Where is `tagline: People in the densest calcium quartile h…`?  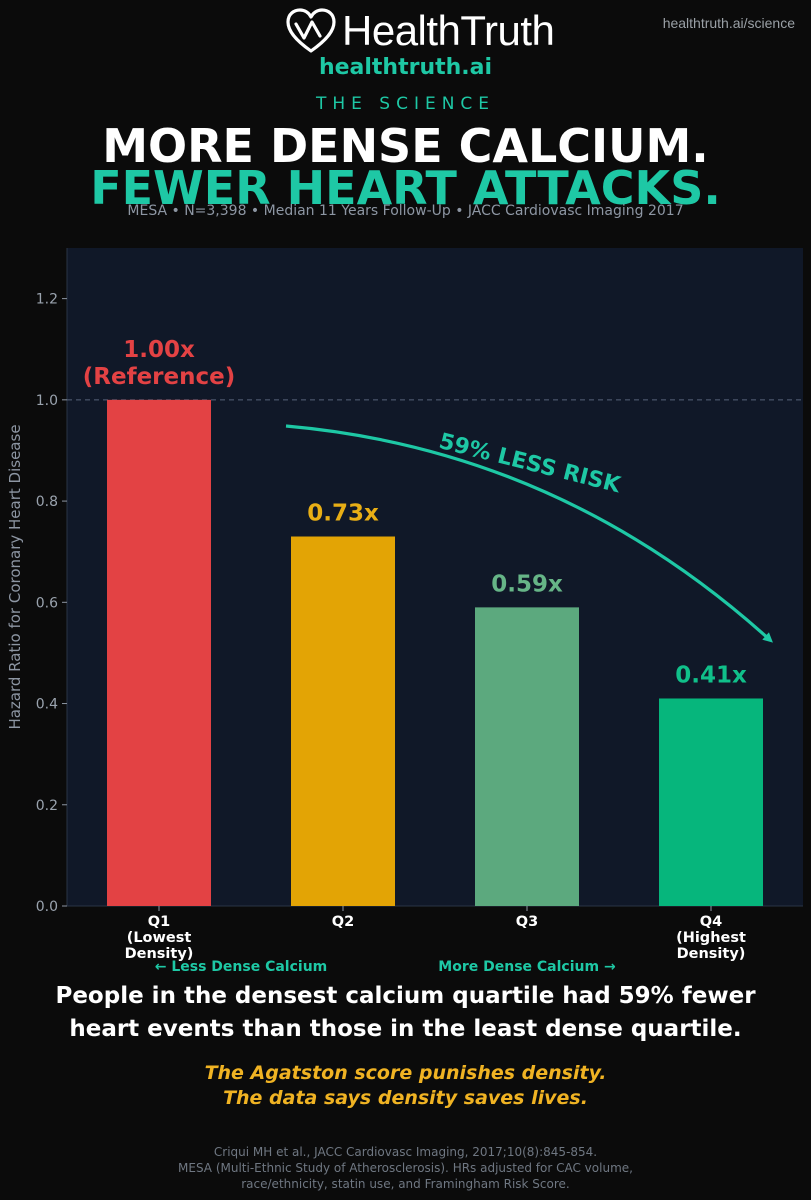 tagline: People in the densest calcium quartile h… is located at coordinates (405, 1013).